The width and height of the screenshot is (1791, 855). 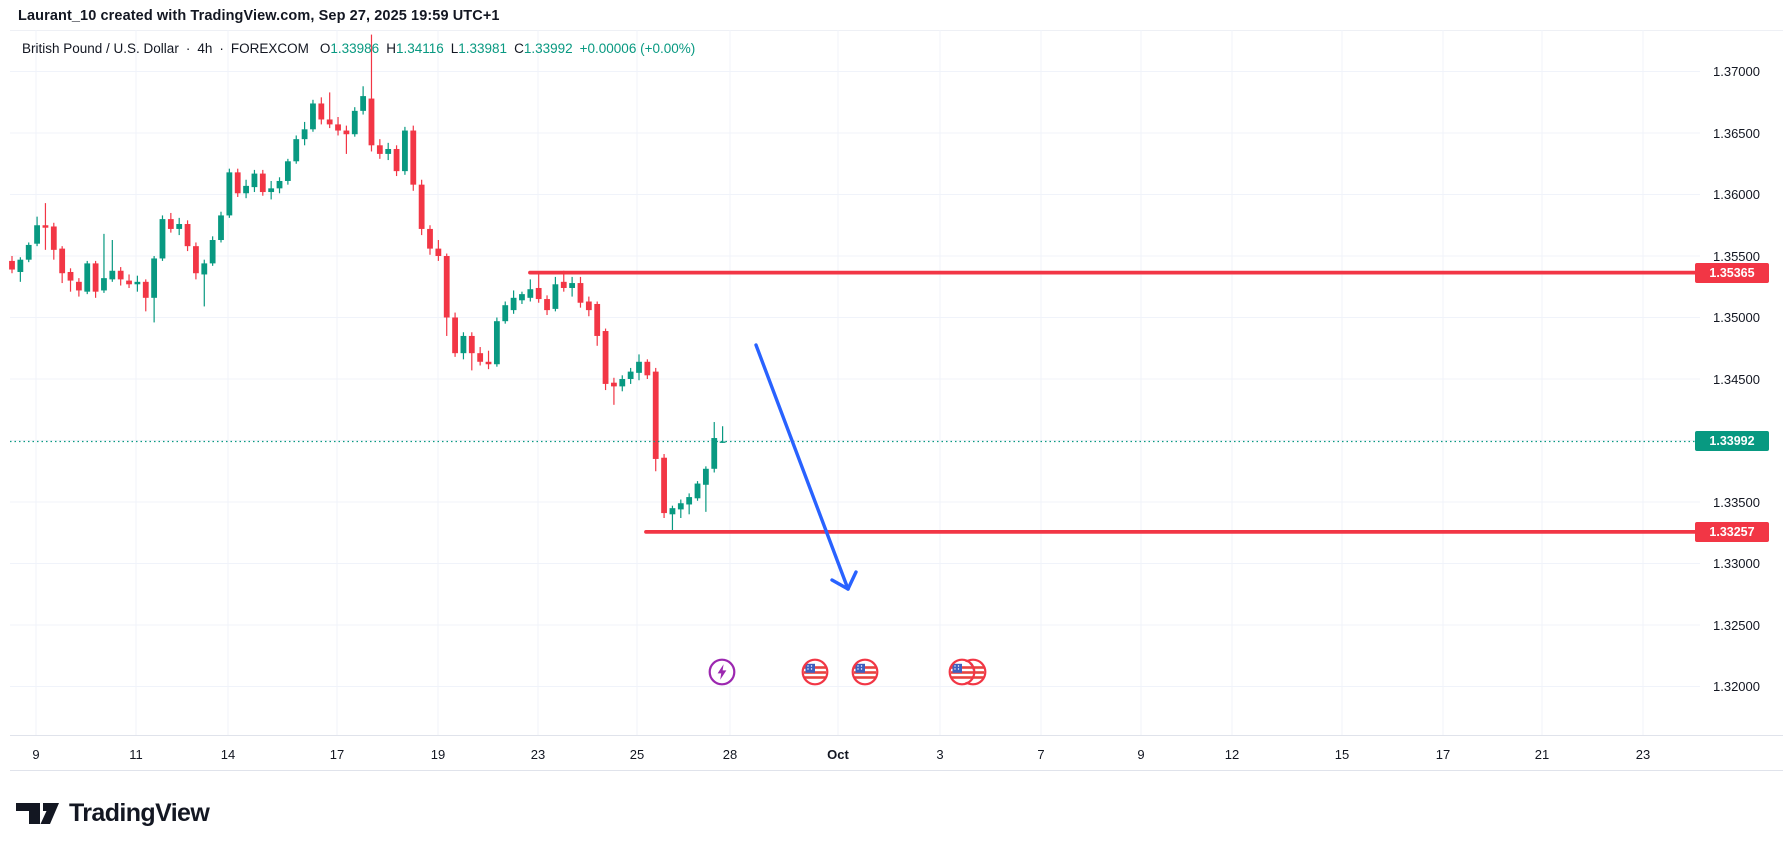 What do you see at coordinates (1736, 133) in the screenshot?
I see `price-axis-label: 1.36500` at bounding box center [1736, 133].